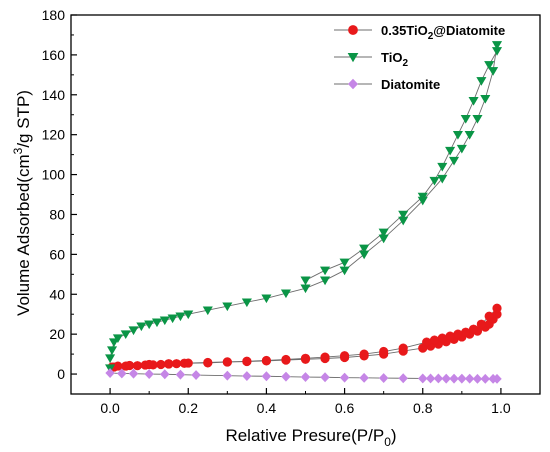  Describe the element at coordinates (443, 32) in the screenshot. I see `legend-label: 0.35TiO2@Diatomite` at that location.